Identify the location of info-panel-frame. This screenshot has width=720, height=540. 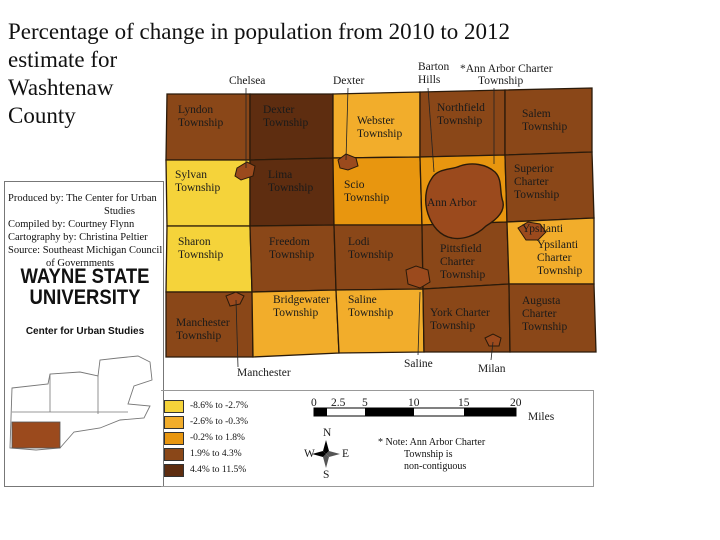
(84, 334).